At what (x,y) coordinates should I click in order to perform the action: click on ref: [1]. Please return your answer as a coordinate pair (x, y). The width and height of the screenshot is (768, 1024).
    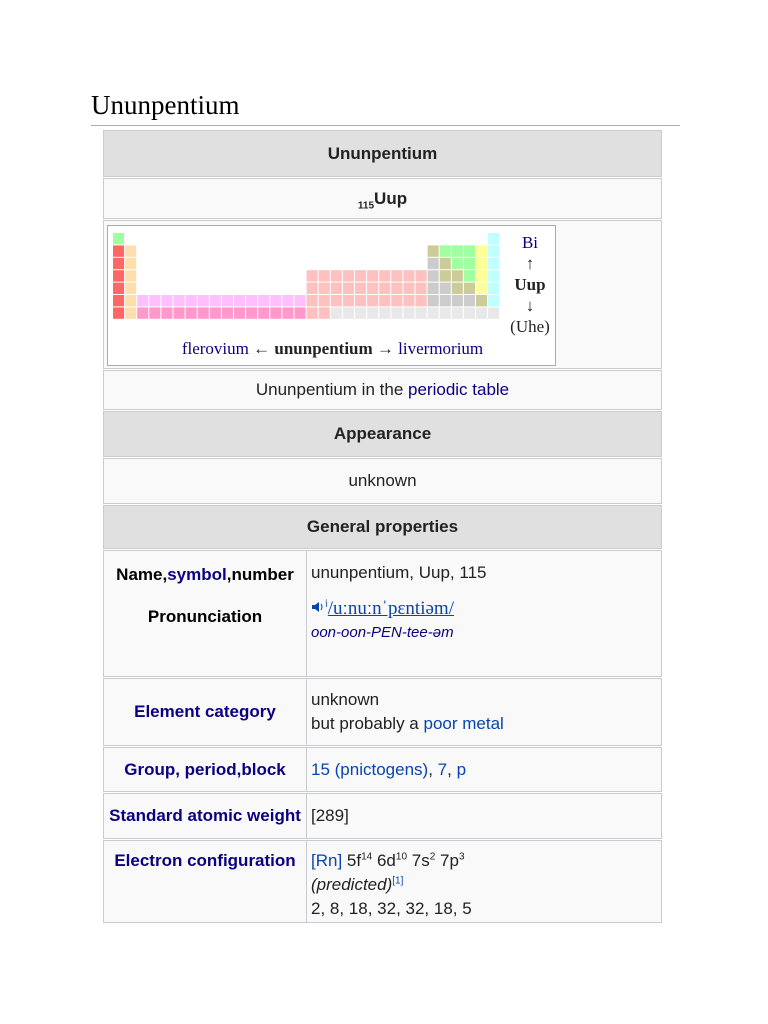
    Looking at the image, I should click on (398, 881).